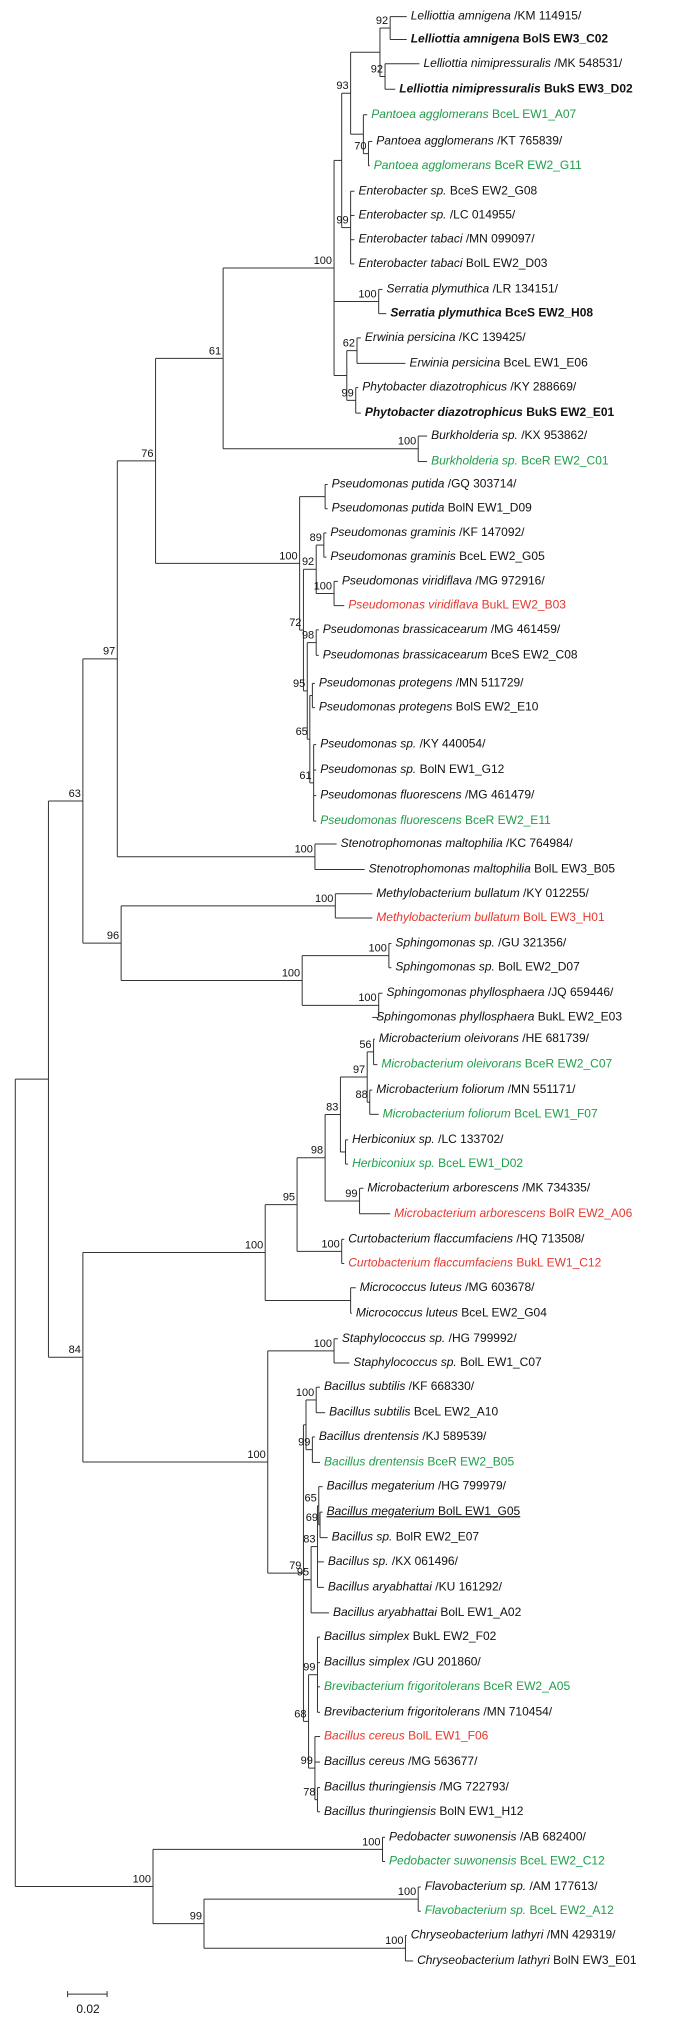 The image size is (693, 2017). Describe the element at coordinates (302, 732) in the screenshot. I see `bootstrap-value: 65` at that location.